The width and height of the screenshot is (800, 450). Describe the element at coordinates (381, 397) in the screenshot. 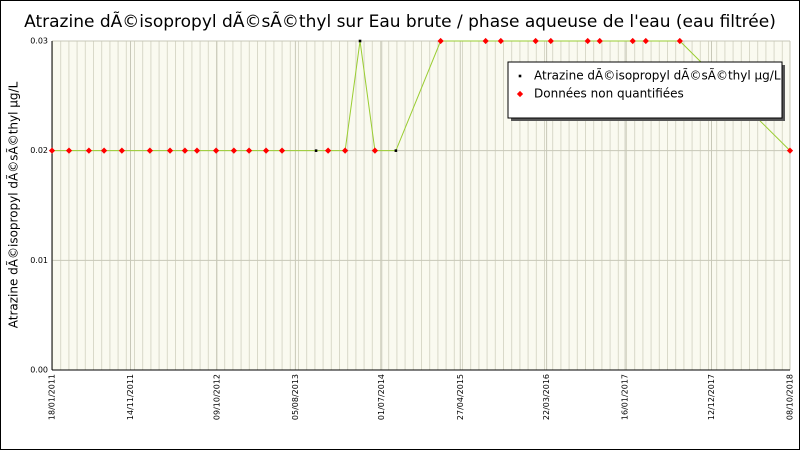

I see `x-tick-label: 01/07/2014` at that location.